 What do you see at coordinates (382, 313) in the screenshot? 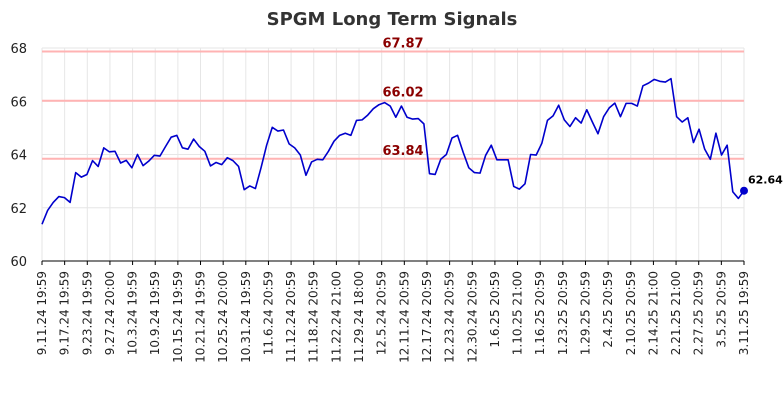
I see `x-tick-label-15: 12.5.24 20:59` at bounding box center [382, 313].